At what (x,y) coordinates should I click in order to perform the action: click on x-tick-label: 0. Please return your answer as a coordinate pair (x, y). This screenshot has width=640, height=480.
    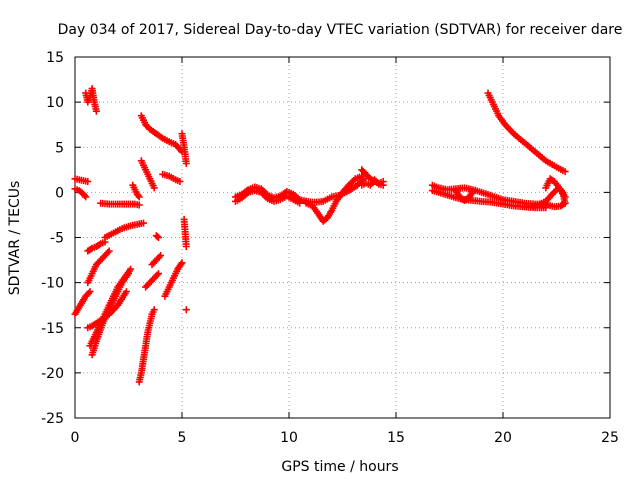
    Looking at the image, I should click on (75, 438).